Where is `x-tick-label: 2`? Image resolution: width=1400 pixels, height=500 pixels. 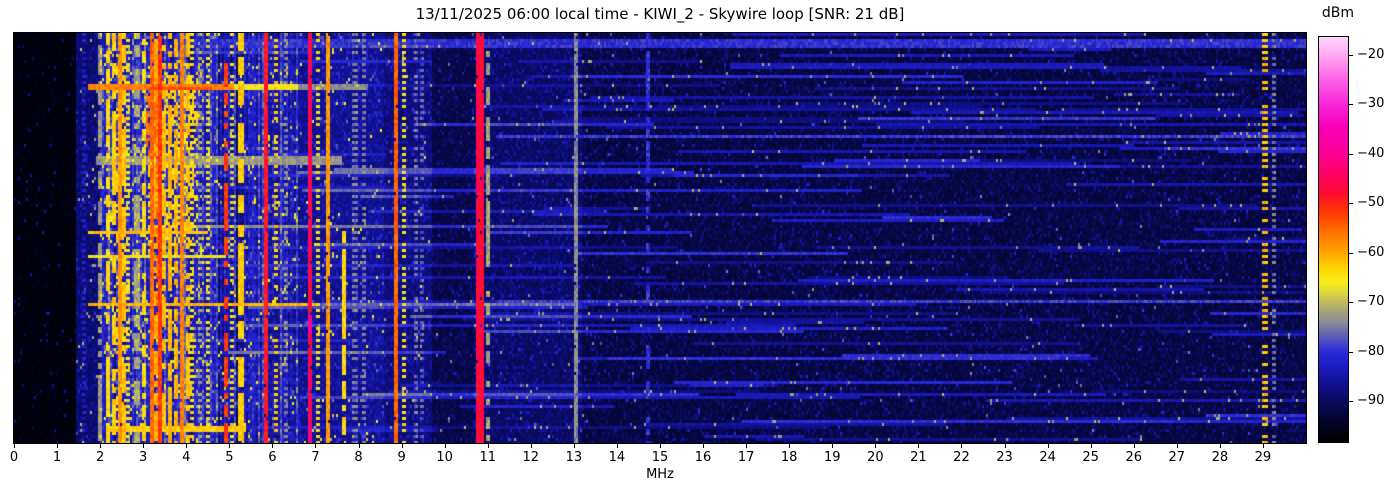
x-tick-label: 2 is located at coordinates (100, 457).